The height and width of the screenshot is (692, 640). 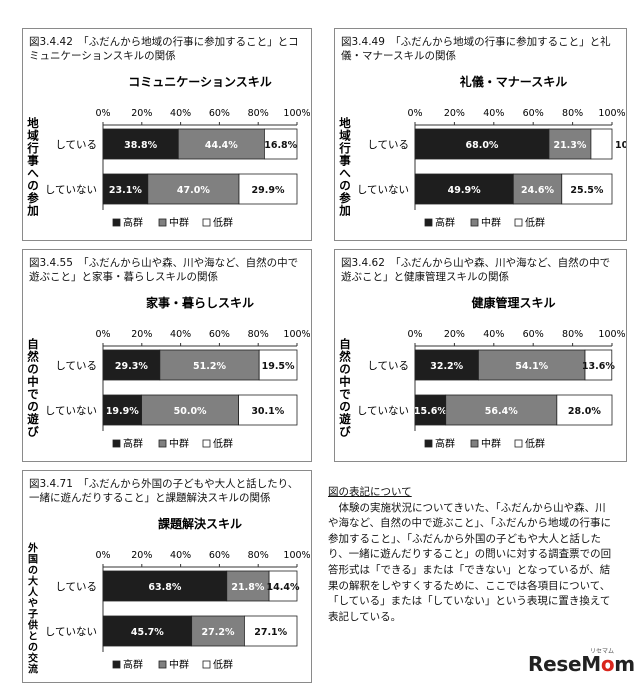 What do you see at coordinates (32, 166) in the screenshot?
I see `y-axis-title: 地域行事への参加` at bounding box center [32, 166].